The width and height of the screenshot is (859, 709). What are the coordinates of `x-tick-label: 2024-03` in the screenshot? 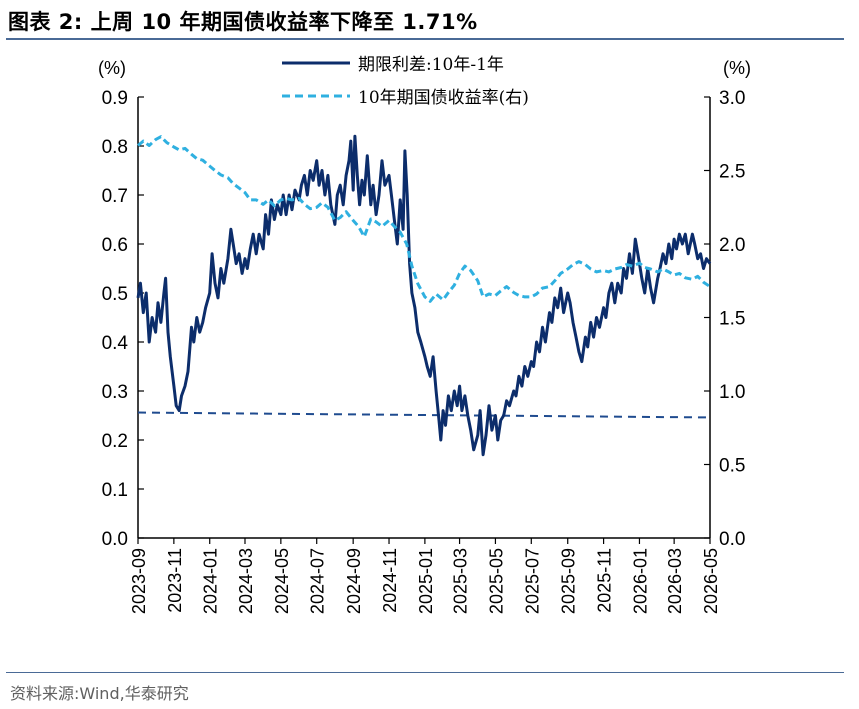 It's located at (246, 581).